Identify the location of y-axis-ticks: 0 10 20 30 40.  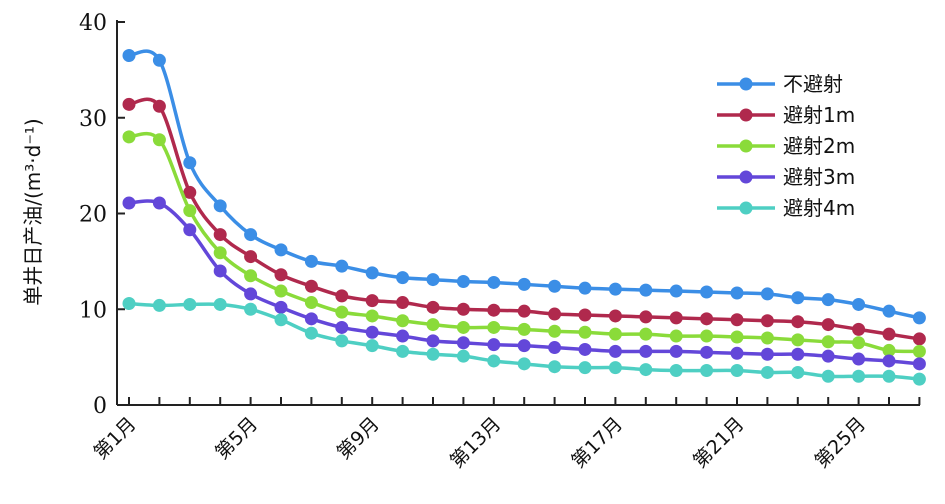
(102, 215).